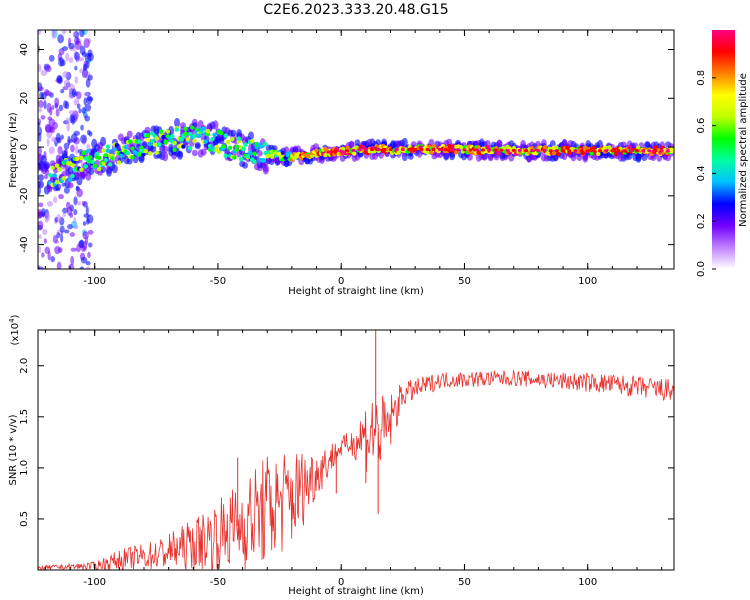  I want to click on snr-xtick-label: -100, so click(94, 582).